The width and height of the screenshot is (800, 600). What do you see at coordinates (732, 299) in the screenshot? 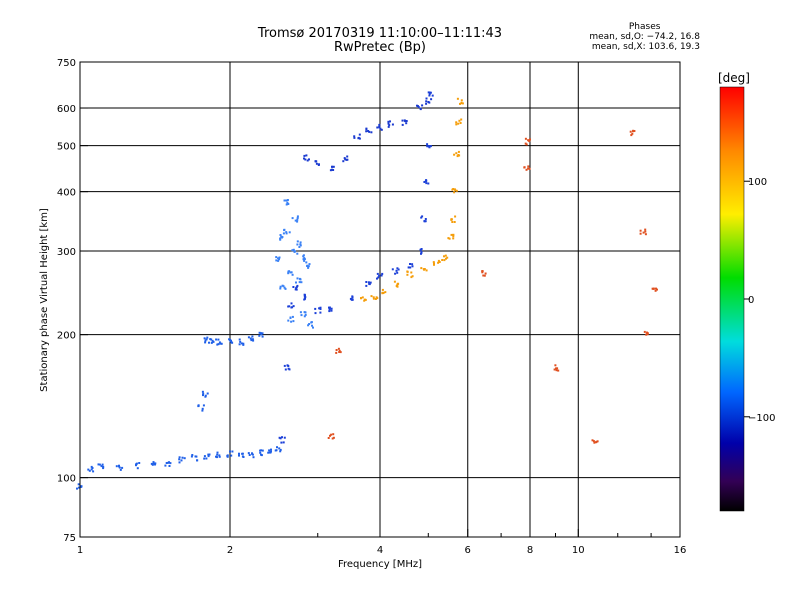
I see `colorbar` at bounding box center [732, 299].